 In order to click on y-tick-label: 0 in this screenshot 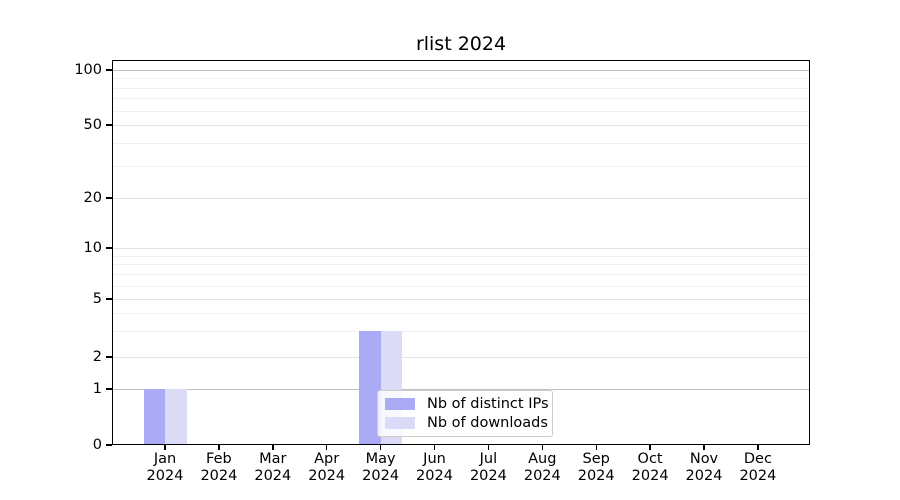, I will do `click(97, 445)`.